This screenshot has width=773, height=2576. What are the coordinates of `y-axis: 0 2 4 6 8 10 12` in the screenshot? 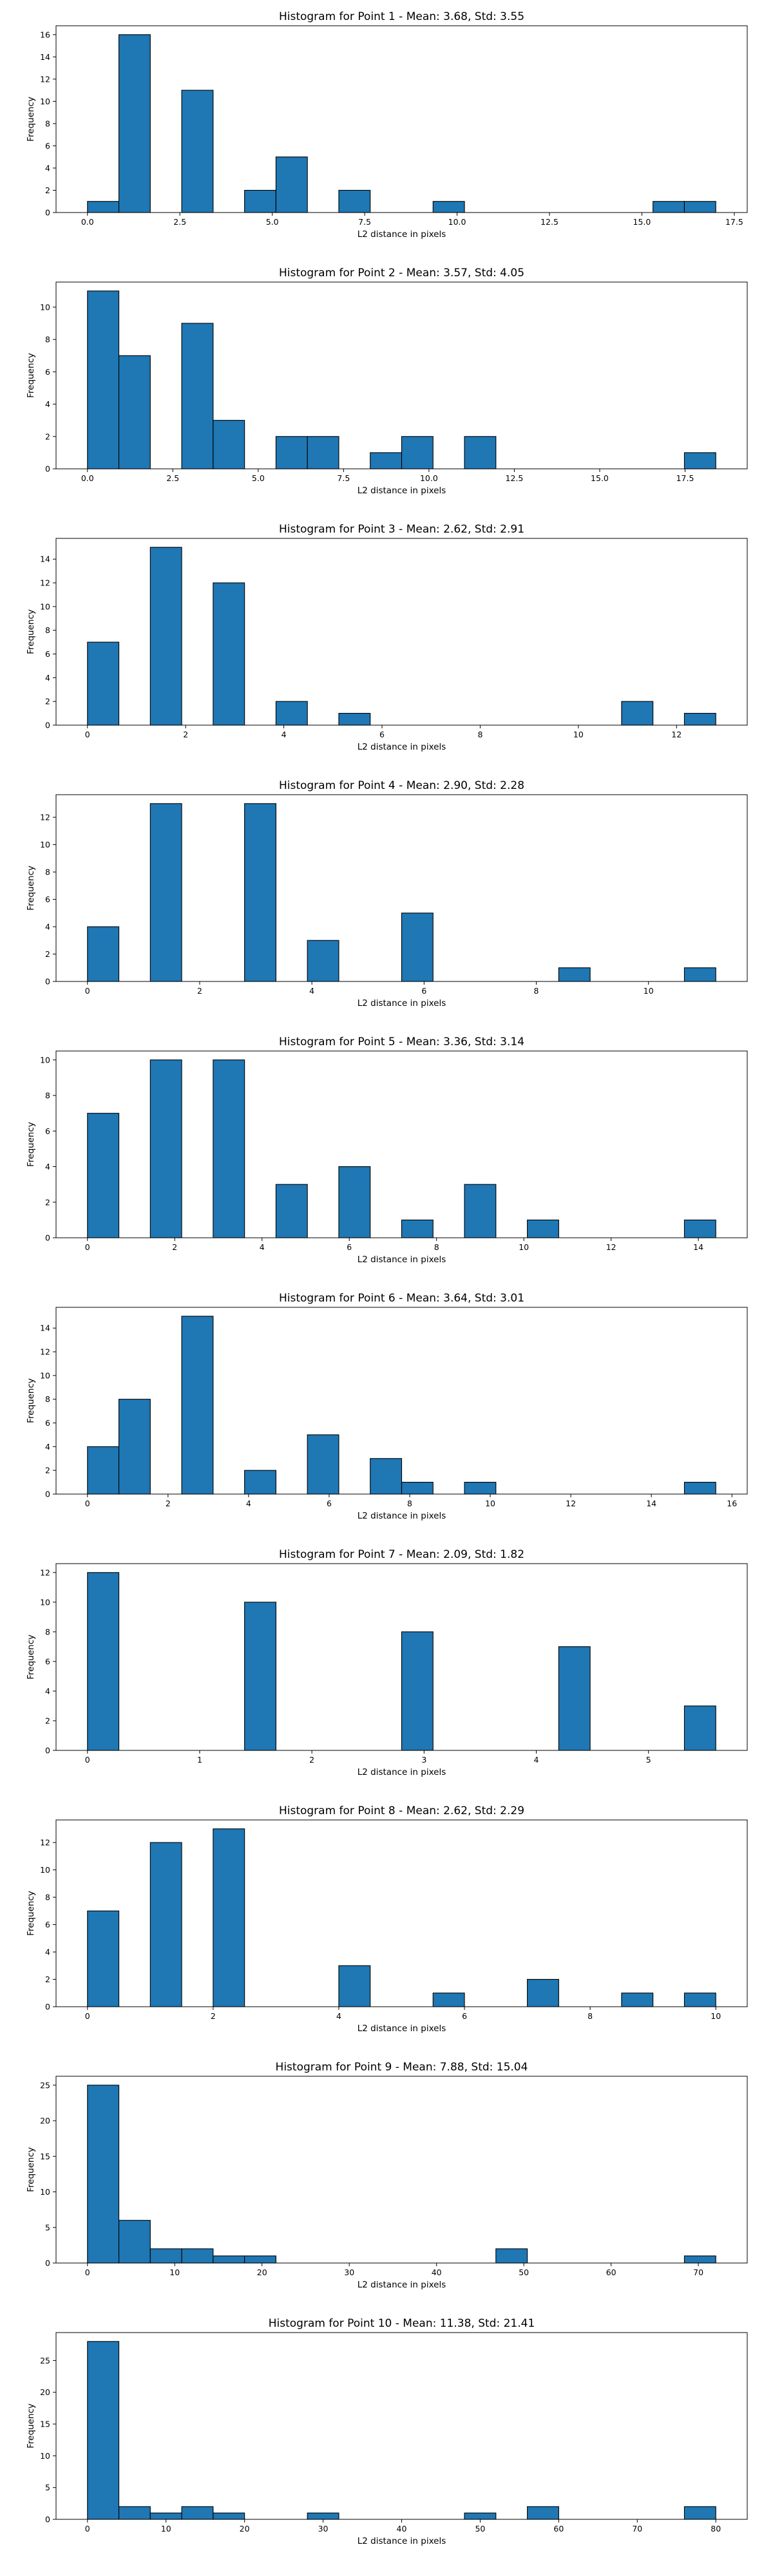 It's located at (48, 900).